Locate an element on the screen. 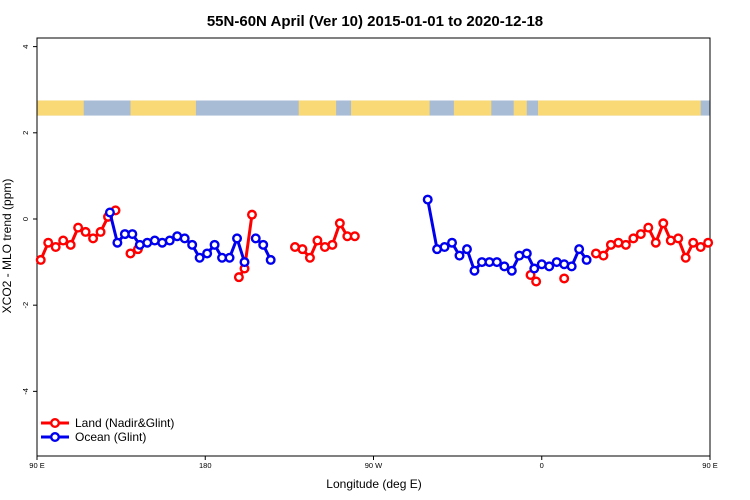 This screenshot has width=750, height=500. background-band is located at coordinates (373, 108).